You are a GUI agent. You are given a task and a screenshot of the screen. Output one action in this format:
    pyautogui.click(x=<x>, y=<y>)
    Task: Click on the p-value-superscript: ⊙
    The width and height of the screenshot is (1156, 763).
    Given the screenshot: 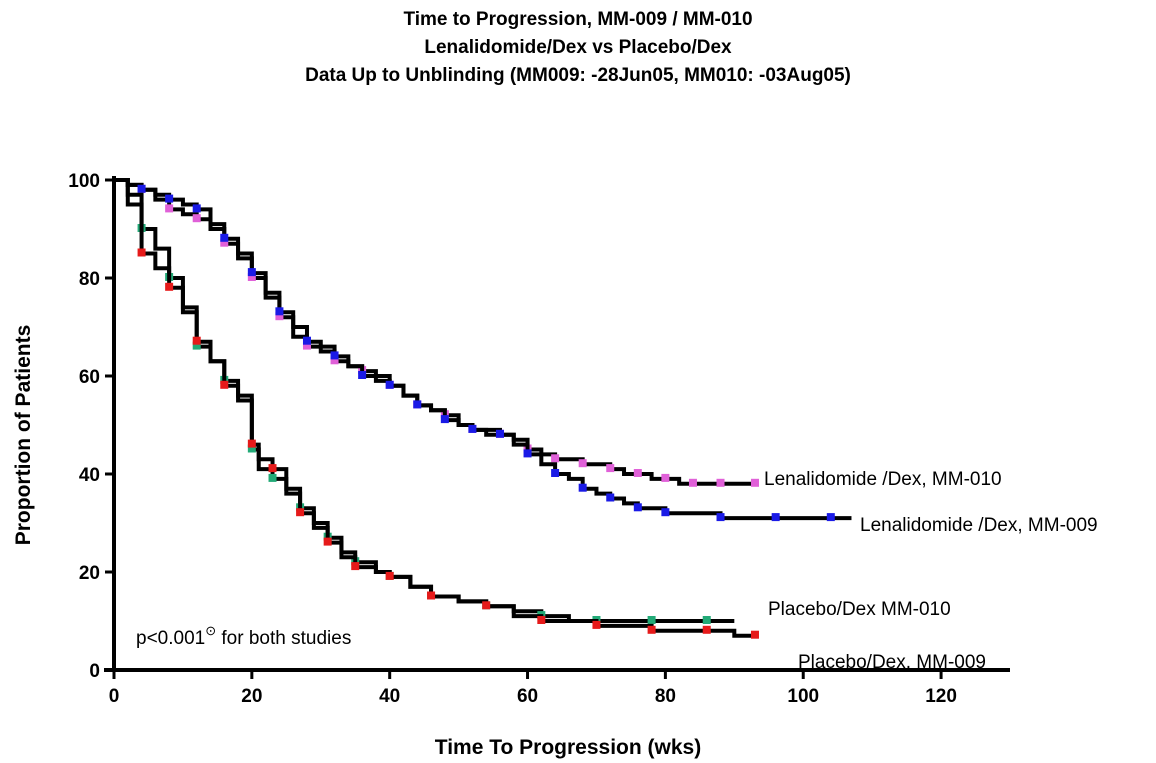 What is the action you would take?
    pyautogui.click(x=210, y=630)
    